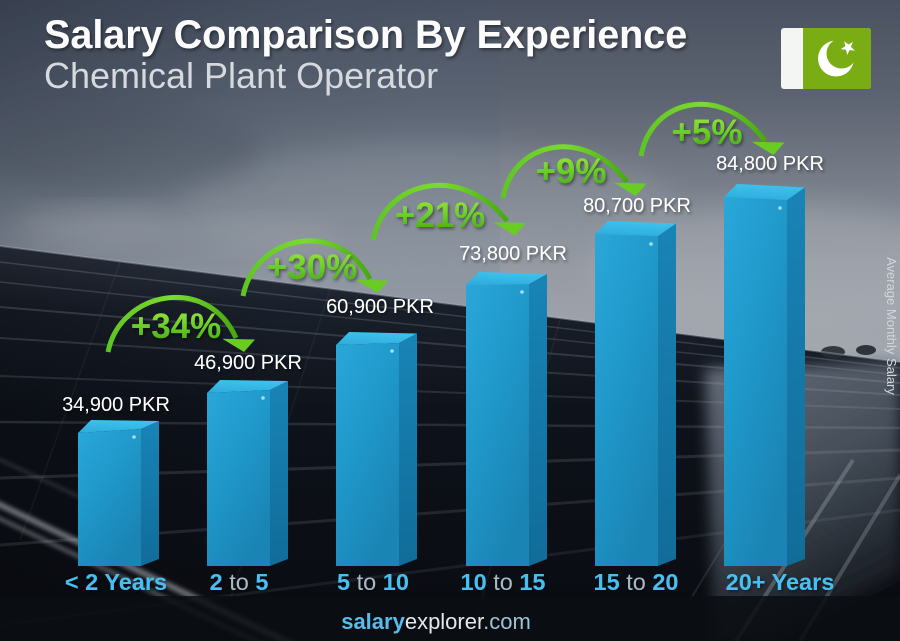  I want to click on svg-text: 2 to 5, so click(239, 582).